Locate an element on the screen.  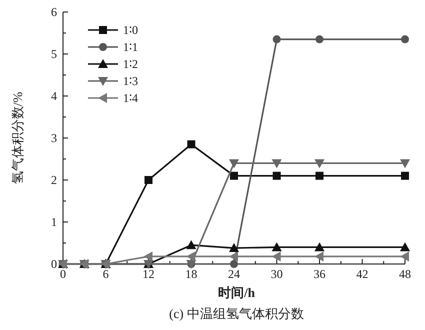
y-axis-title: 氢气体积分数/% is located at coordinates (17, 138).